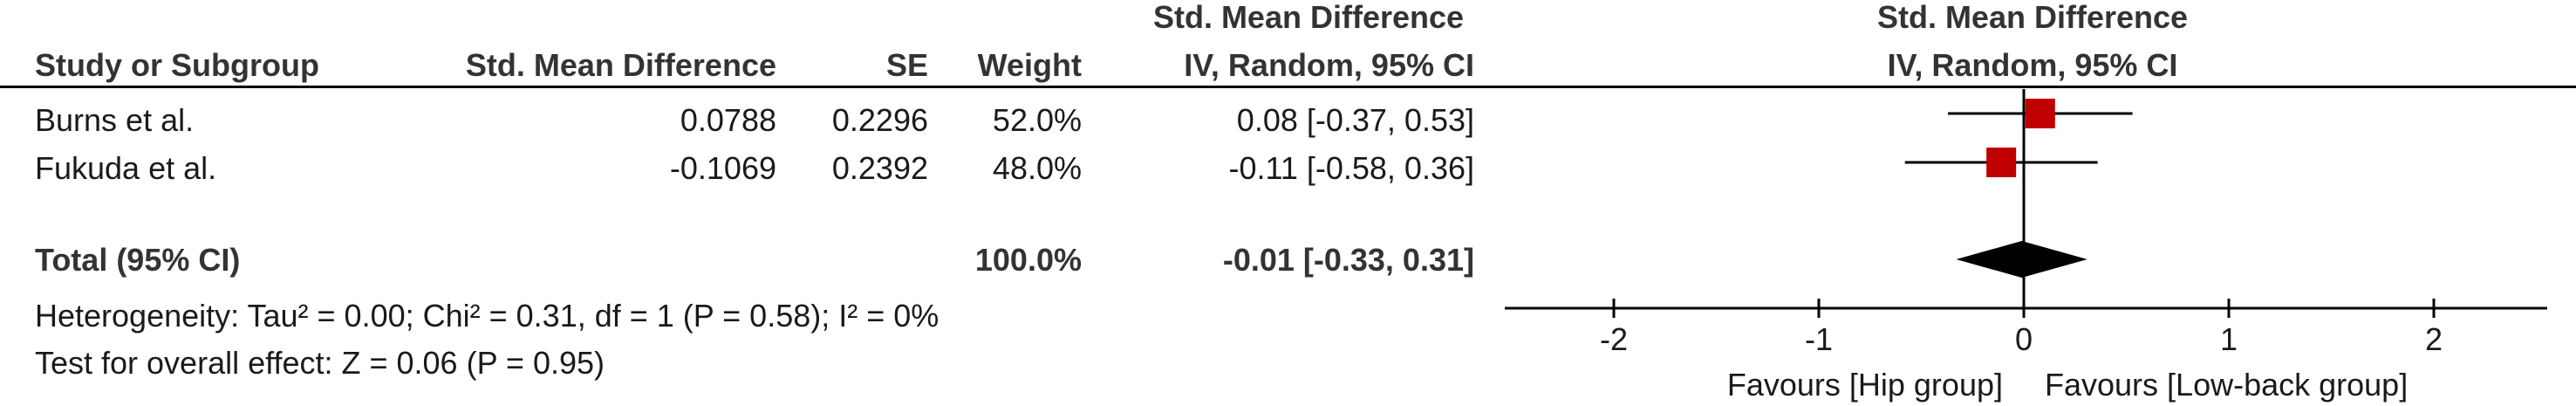 This screenshot has width=2576, height=406. I want to click on pooled-diamond, so click(2021, 259).